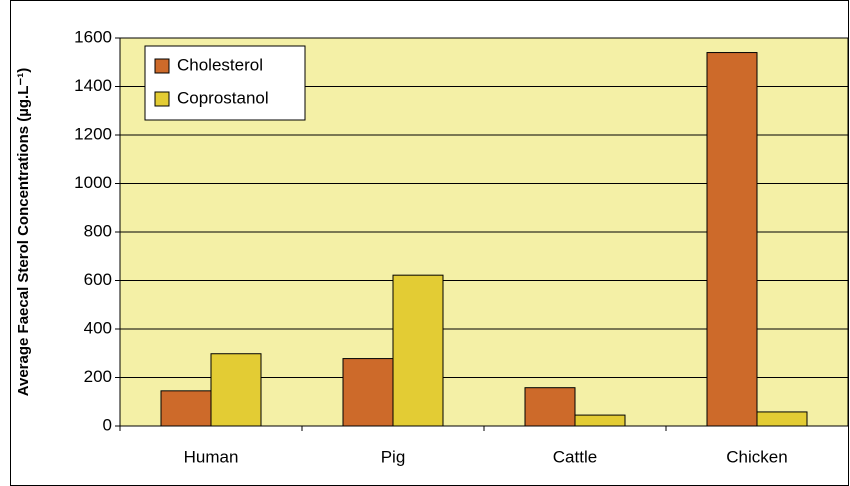 The height and width of the screenshot is (486, 850). I want to click on y-tick-label: 800, so click(98, 230).